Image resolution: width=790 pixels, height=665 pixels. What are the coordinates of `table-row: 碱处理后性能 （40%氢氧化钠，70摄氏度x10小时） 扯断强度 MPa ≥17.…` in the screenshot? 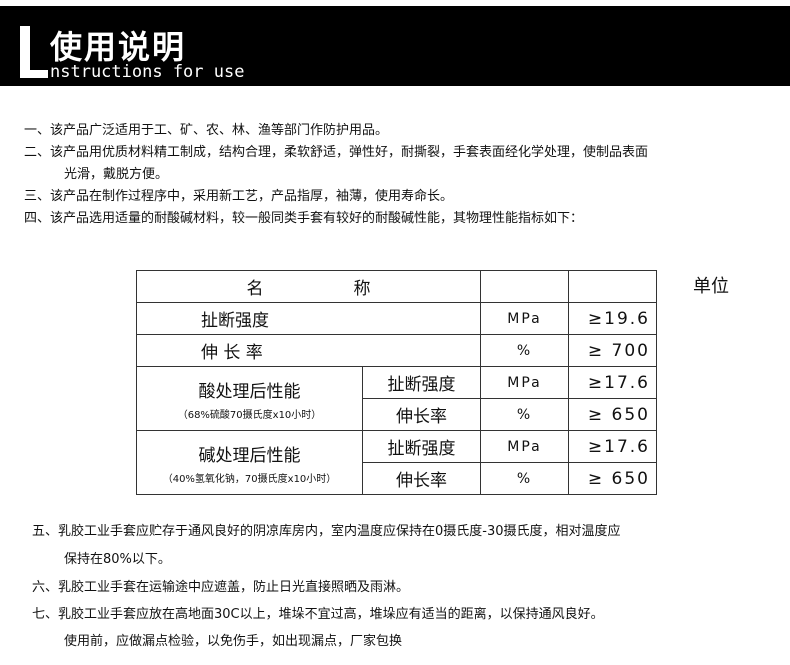 It's located at (396, 462).